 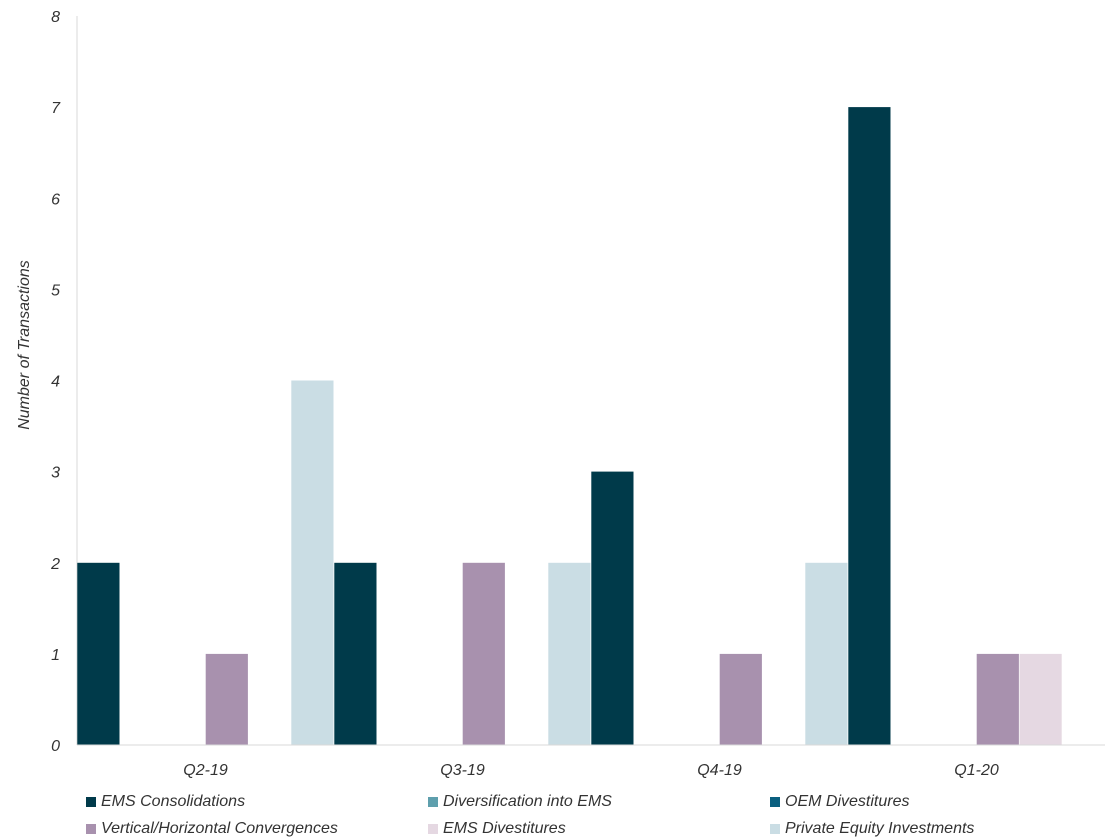 I want to click on y-tick-label: 4, so click(x=55, y=382).